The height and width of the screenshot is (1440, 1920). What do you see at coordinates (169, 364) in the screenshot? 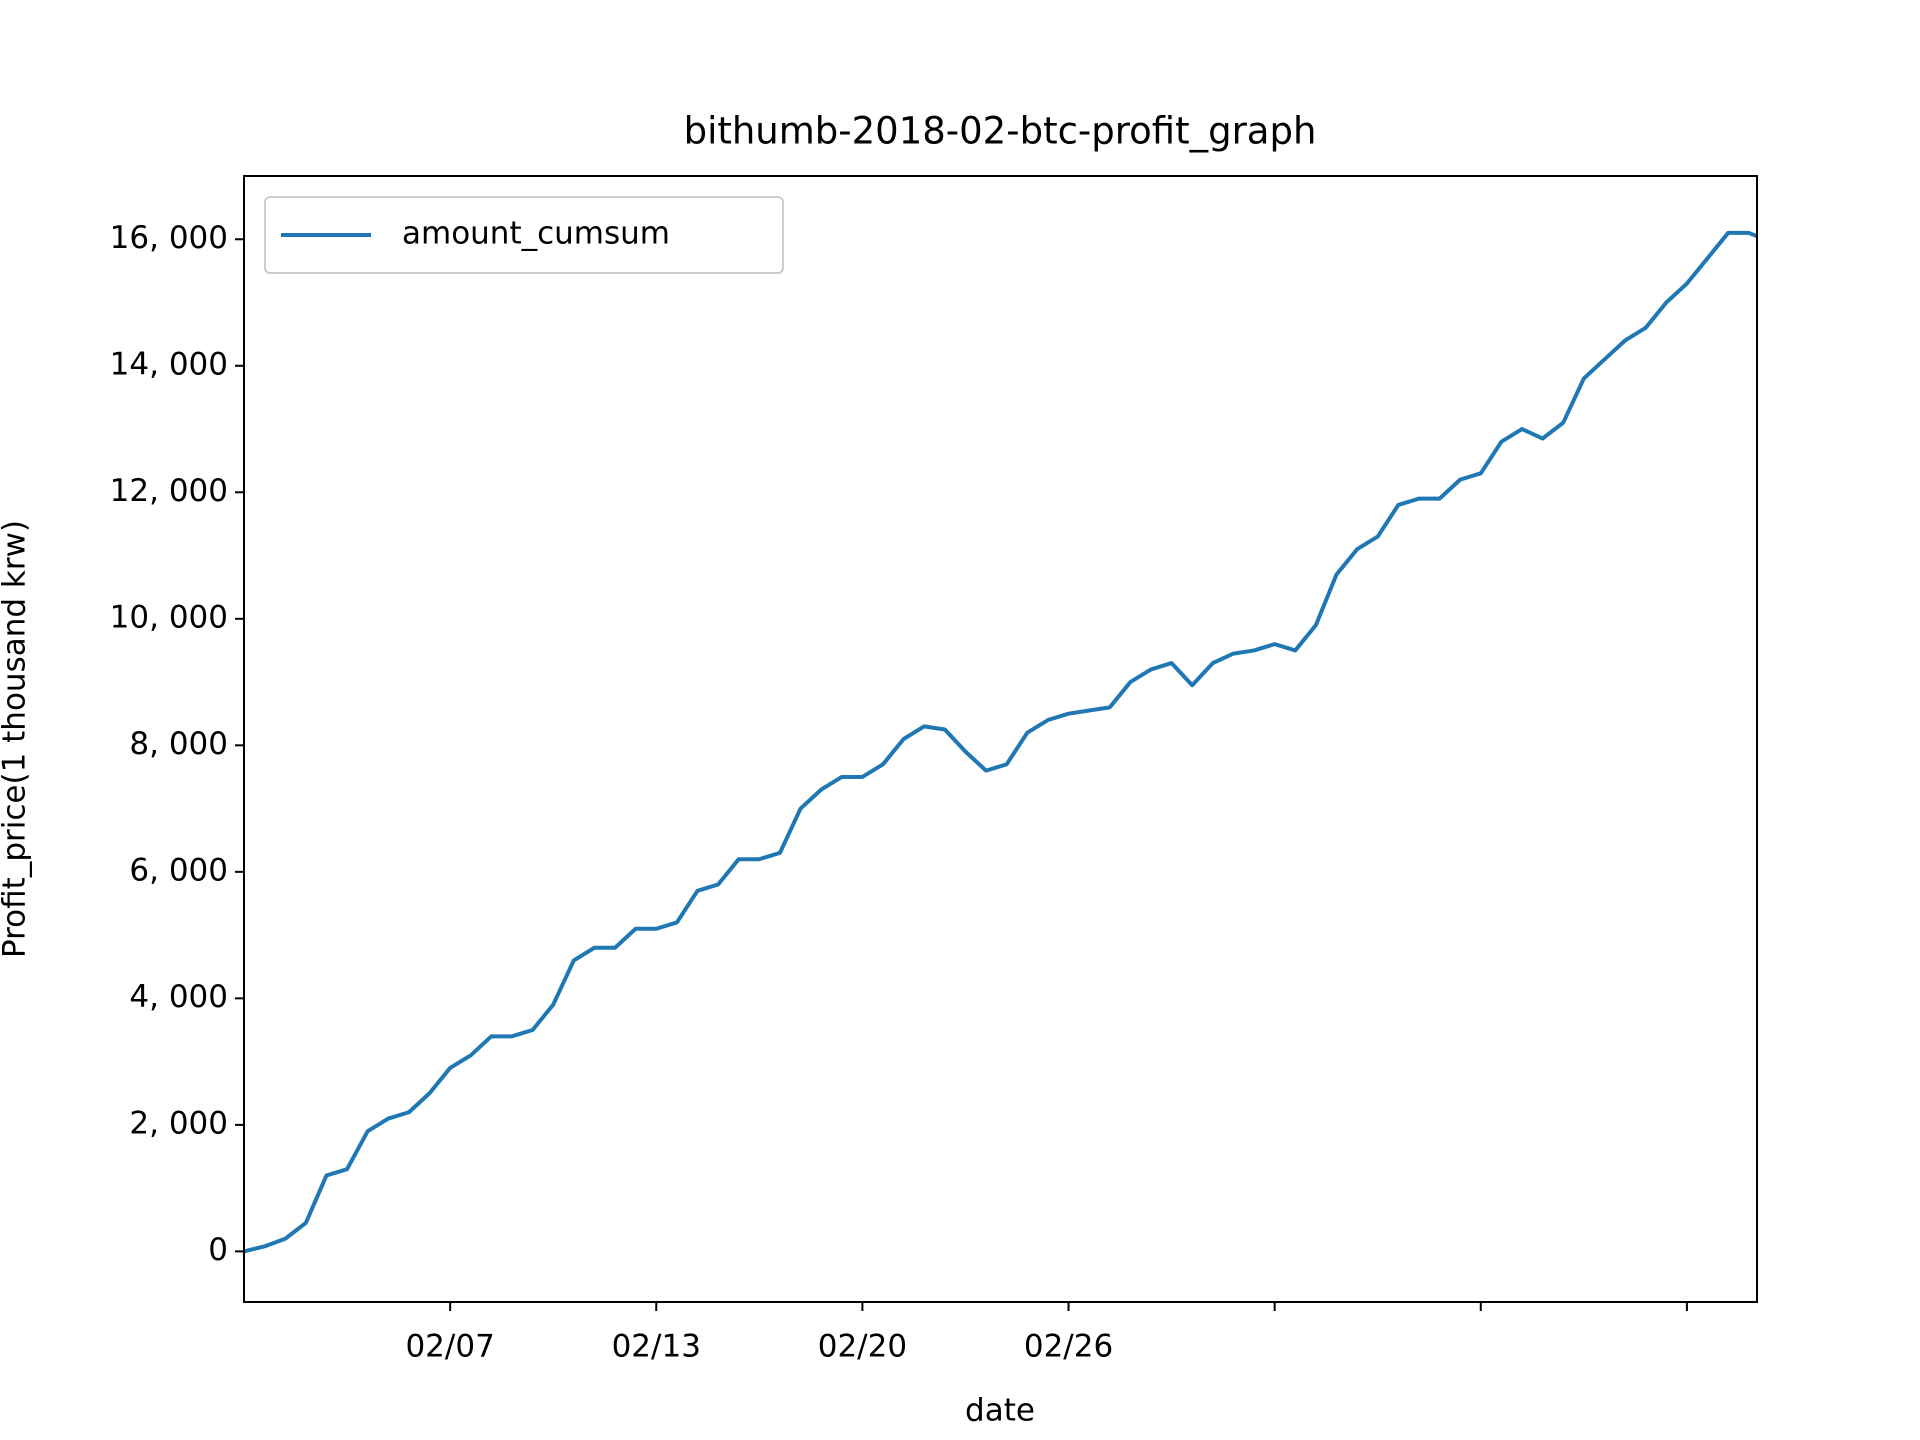
I see `y-tick-label: 14, 000` at bounding box center [169, 364].